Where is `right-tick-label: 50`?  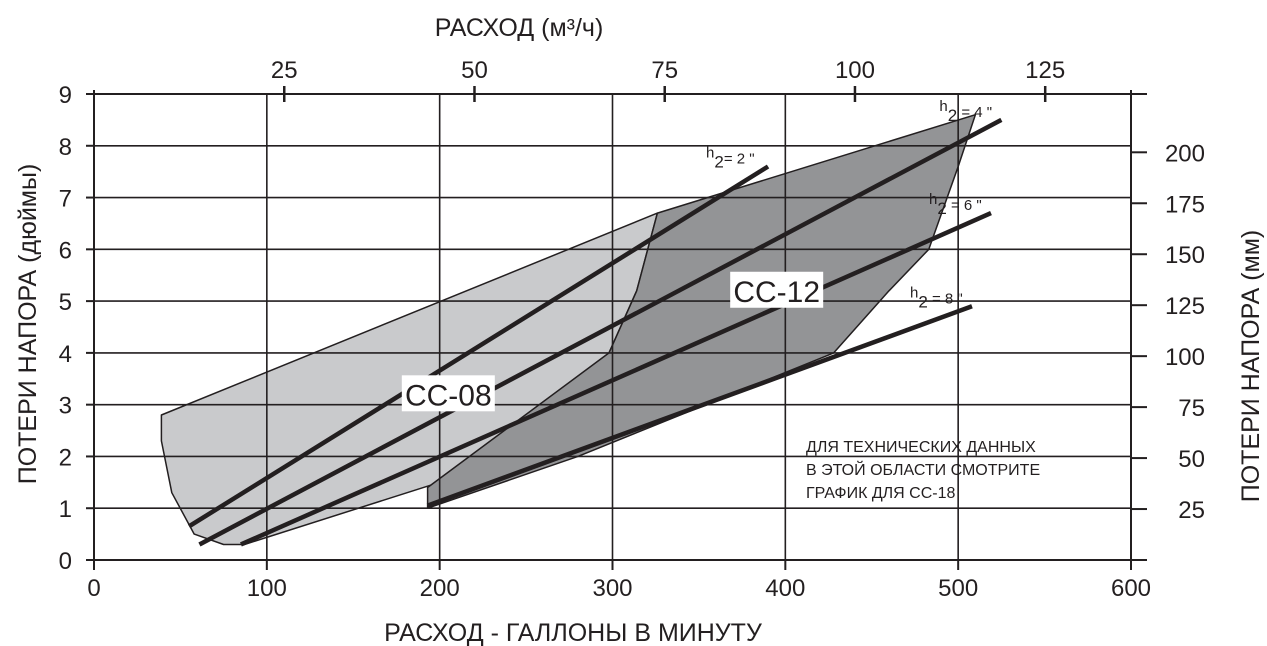
right-tick-label: 50 is located at coordinates (1191, 459).